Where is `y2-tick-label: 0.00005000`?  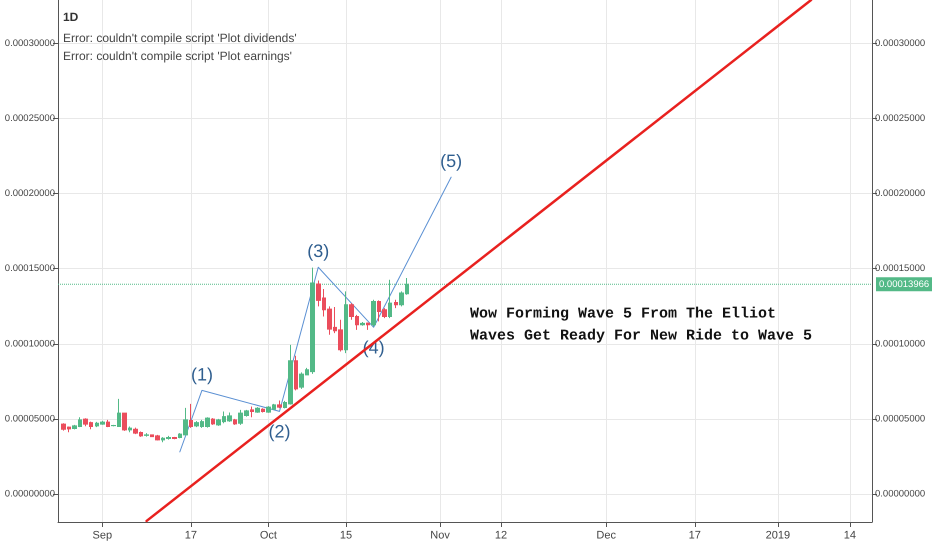 y2-tick-label: 0.00005000 is located at coordinates (900, 418).